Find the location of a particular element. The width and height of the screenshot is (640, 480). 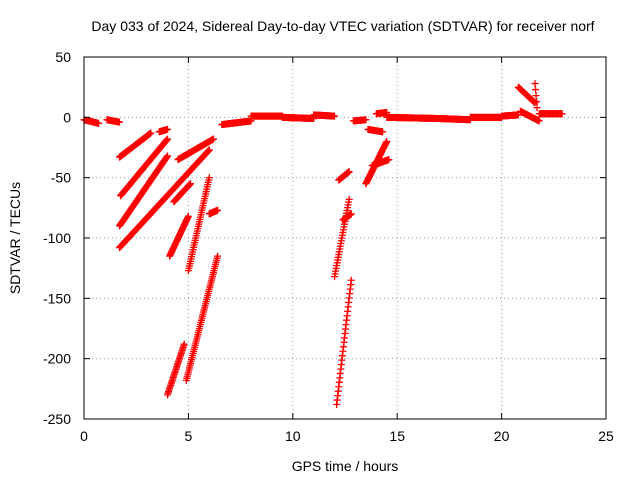

x-axis-label: GPS time / hours is located at coordinates (345, 466).